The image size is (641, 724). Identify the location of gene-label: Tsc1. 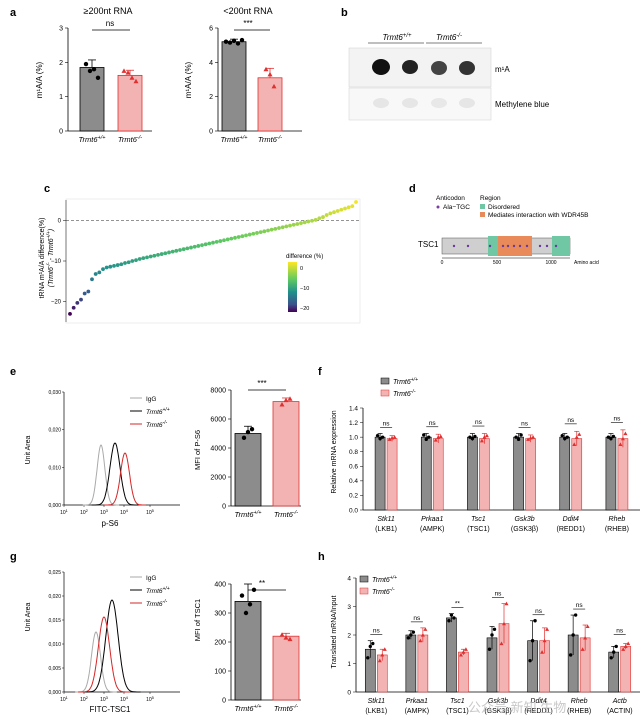
(478, 519).